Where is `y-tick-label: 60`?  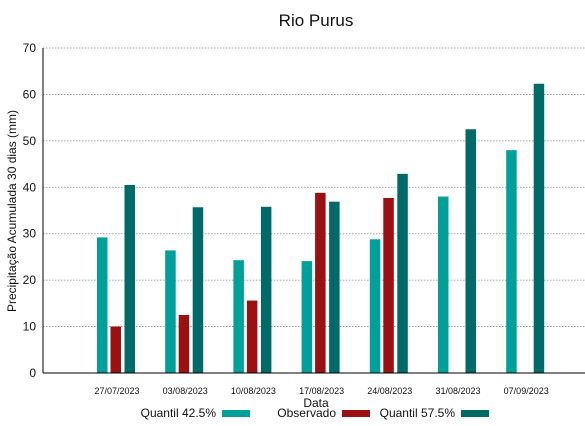
y-tick-label: 60 is located at coordinates (30, 94).